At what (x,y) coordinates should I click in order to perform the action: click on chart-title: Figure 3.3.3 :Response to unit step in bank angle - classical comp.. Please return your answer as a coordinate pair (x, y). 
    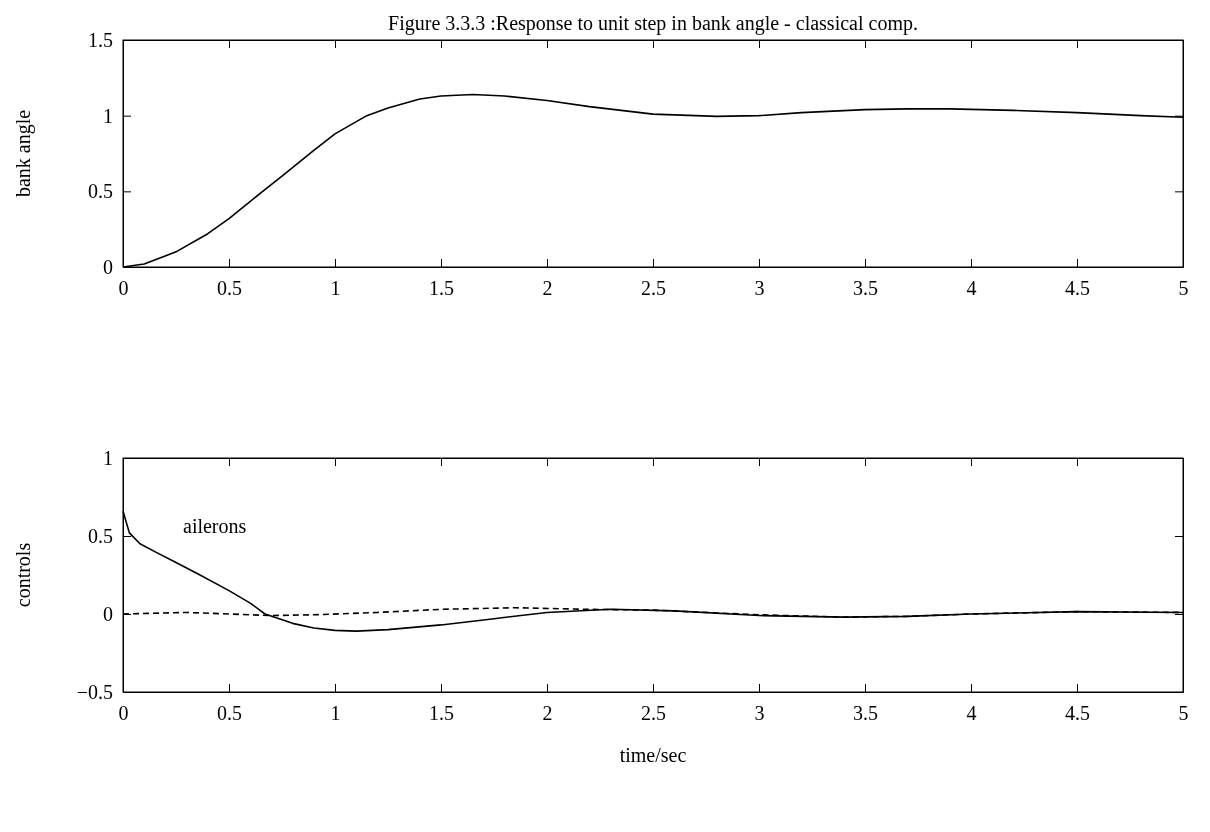
    Looking at the image, I should click on (653, 23).